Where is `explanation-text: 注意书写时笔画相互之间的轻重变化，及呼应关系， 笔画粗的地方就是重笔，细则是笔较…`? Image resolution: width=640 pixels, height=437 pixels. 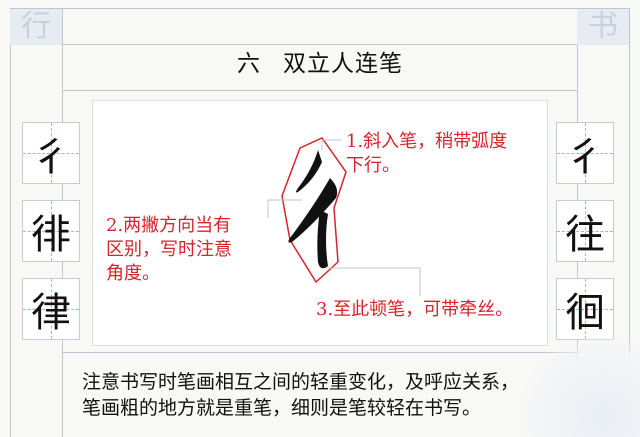 explanation-text: 注意书写时笔画相互之间的轻重变化，及呼应关系， 笔画粗的地方就是重笔，细则是笔较… is located at coordinates (352, 395).